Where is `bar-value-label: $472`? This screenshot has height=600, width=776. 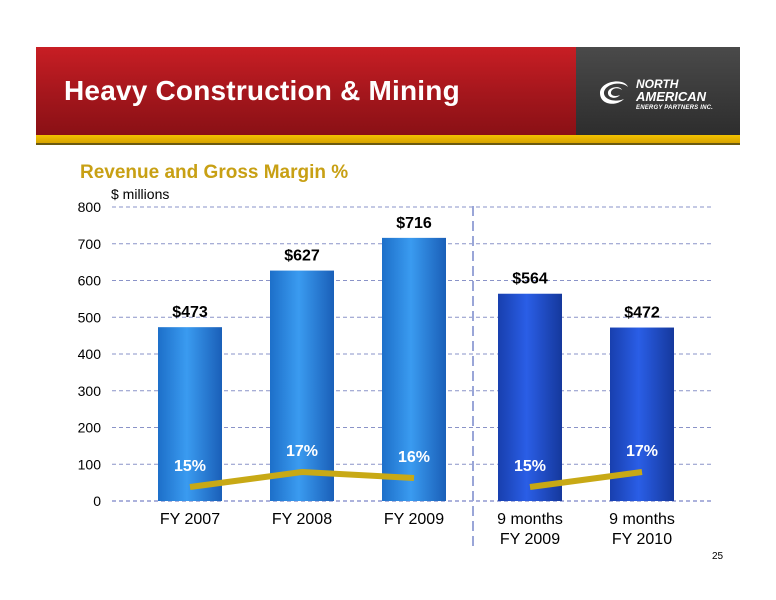
bar-value-label: $472 is located at coordinates (642, 313).